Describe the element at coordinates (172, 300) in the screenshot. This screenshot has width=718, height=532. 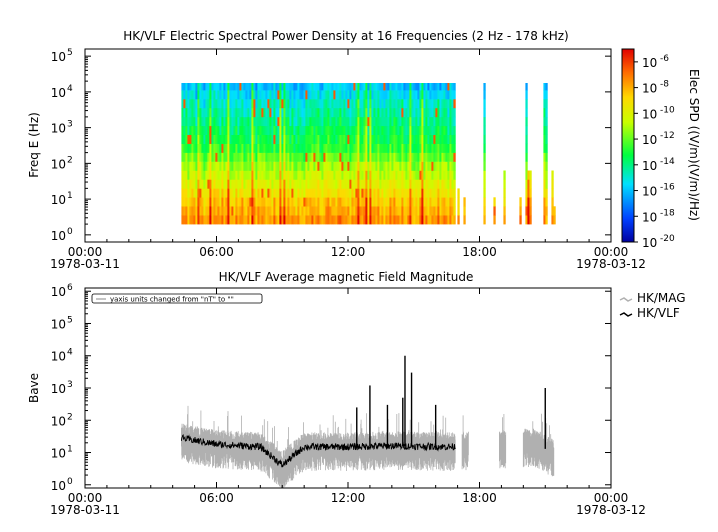
I see `annotation-text: yaxis units changed from "nT" to ""` at that location.